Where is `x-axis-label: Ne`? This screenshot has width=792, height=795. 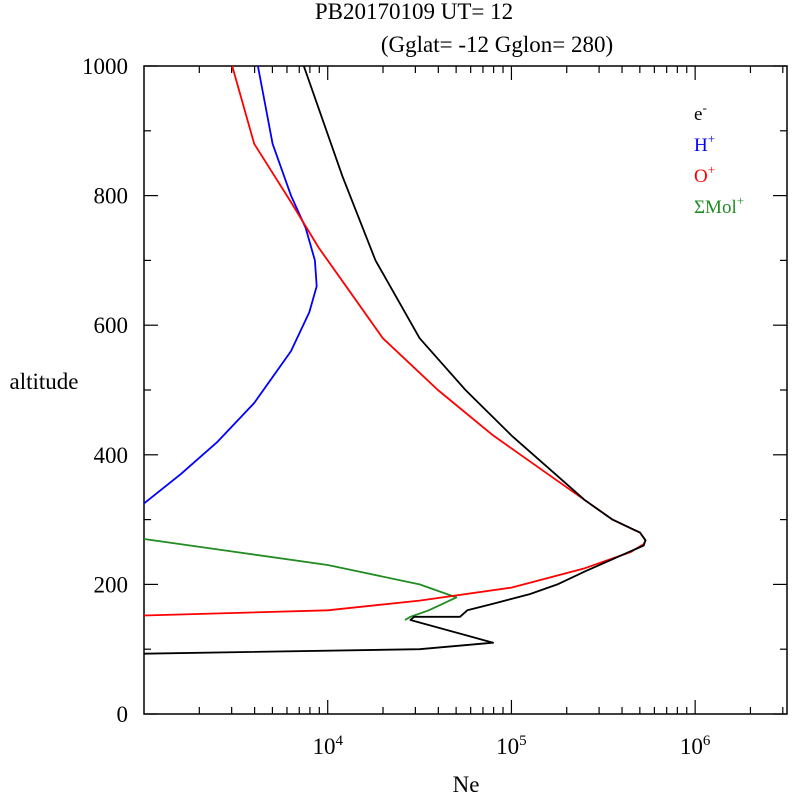
x-axis-label: Ne is located at coordinates (466, 783).